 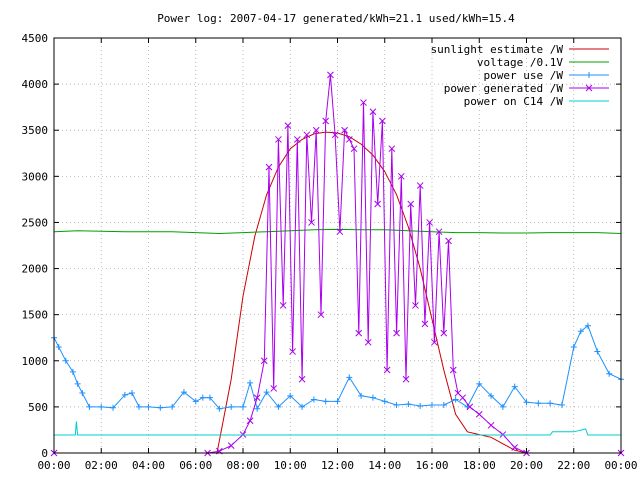 What do you see at coordinates (620, 465) in the screenshot?
I see `x-tick-label: 00:00` at bounding box center [620, 465].